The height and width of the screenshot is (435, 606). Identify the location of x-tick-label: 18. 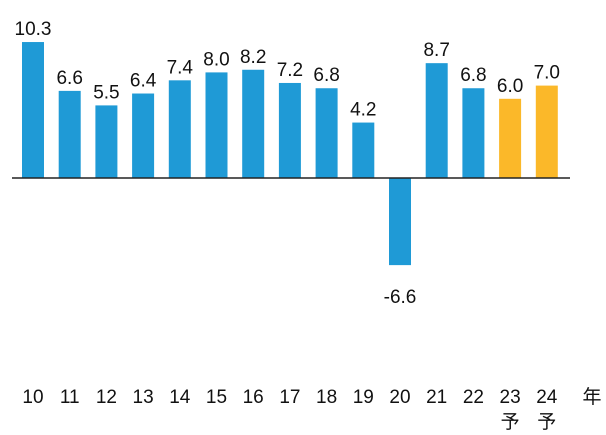
(327, 397).